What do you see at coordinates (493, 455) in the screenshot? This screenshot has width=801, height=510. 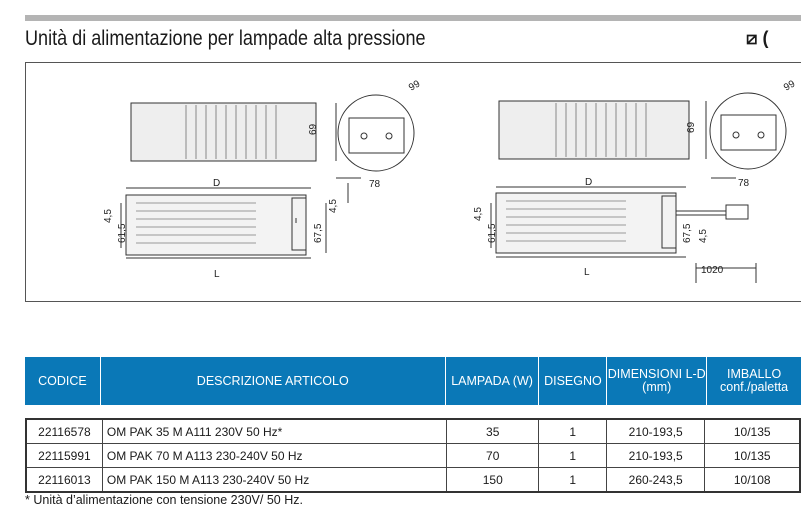 I see `cell-lampada: 70` at bounding box center [493, 455].